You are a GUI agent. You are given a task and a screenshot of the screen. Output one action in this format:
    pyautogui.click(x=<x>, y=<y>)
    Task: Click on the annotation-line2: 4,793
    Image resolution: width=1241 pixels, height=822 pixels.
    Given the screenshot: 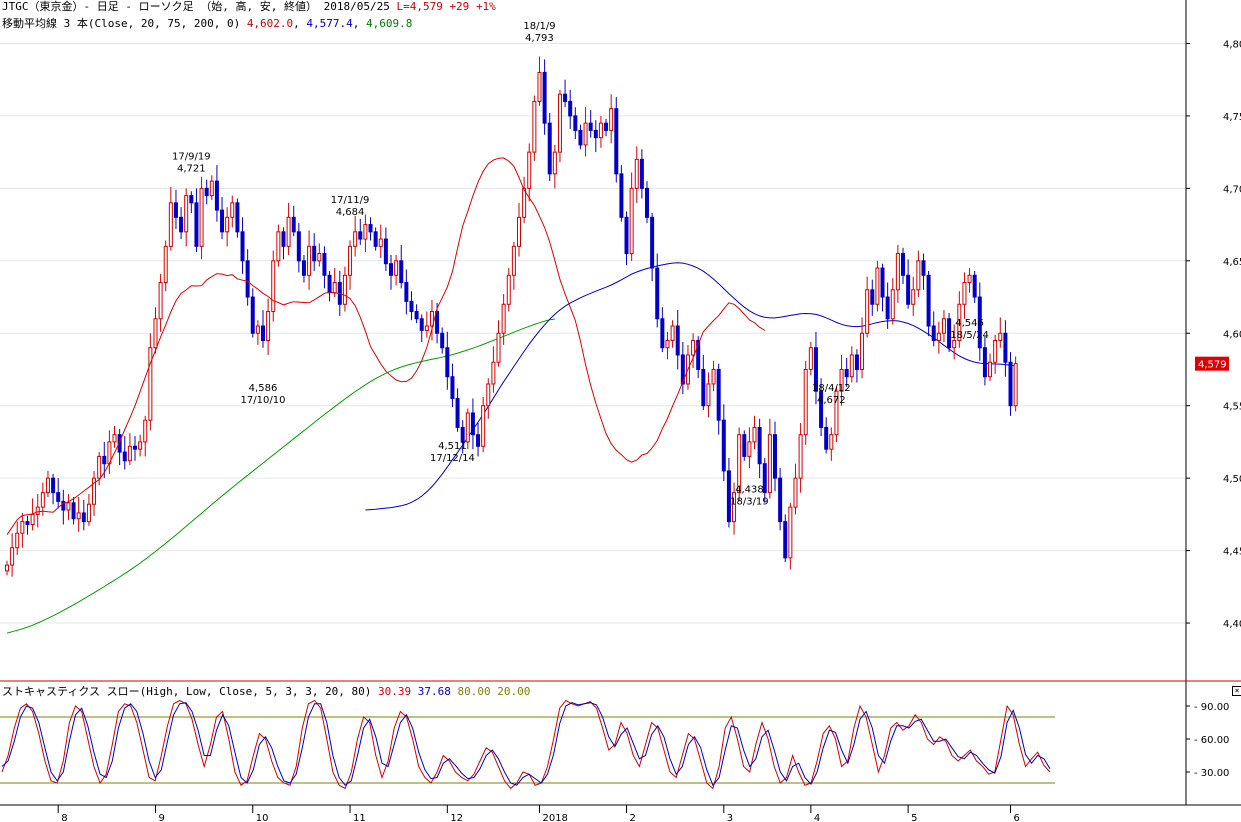 What is the action you would take?
    pyautogui.click(x=539, y=38)
    